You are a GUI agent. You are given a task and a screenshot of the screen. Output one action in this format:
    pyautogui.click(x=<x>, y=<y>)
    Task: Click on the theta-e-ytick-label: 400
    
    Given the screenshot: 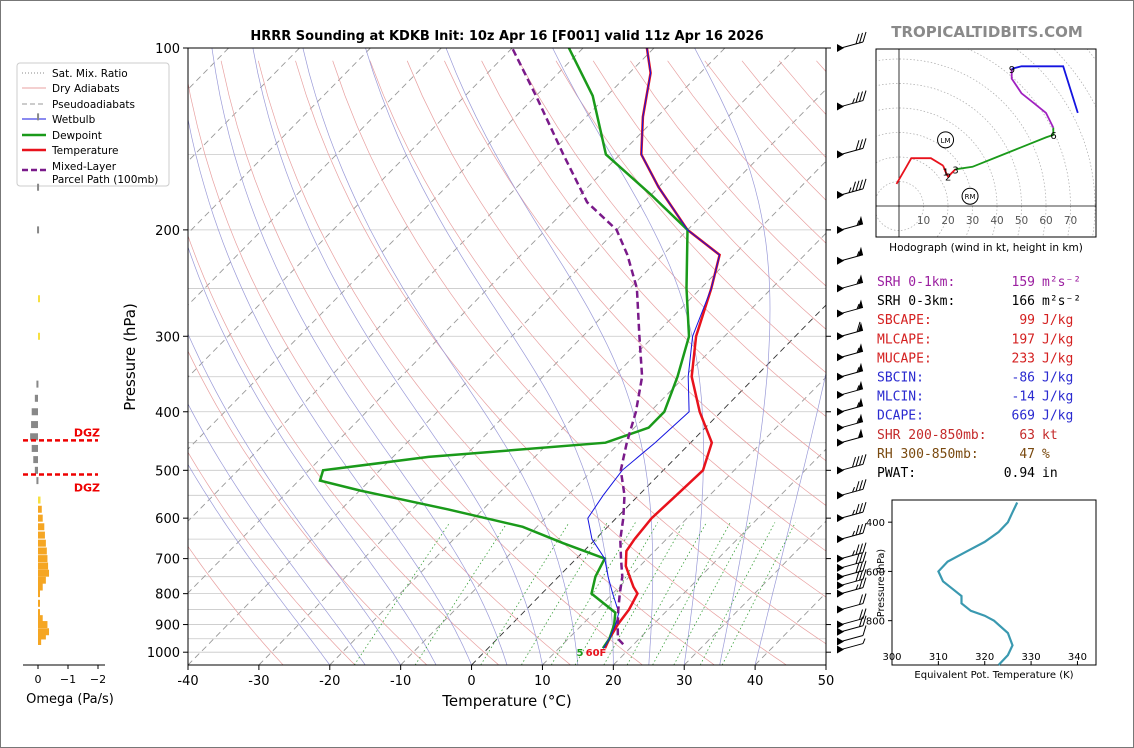 What is the action you would take?
    pyautogui.click(x=875, y=523)
    